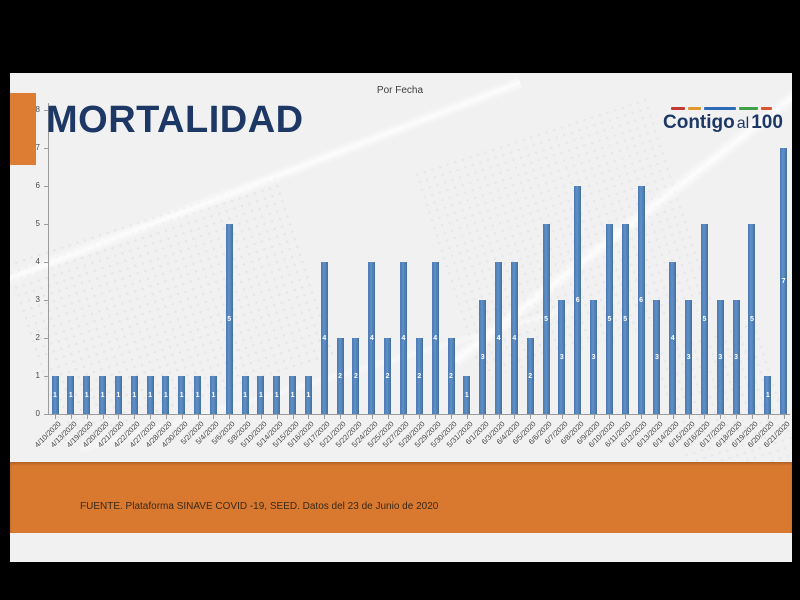 This screenshot has height=600, width=800. What do you see at coordinates (37, 337) in the screenshot?
I see `y-tick-label: 2` at bounding box center [37, 337].